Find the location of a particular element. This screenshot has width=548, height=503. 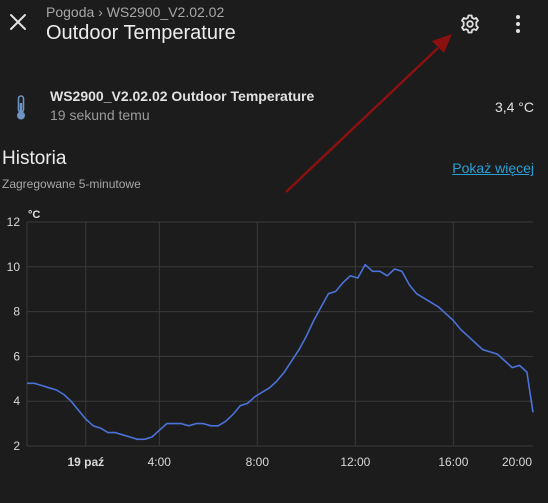

y-tick-label: 8 is located at coordinates (16, 312).